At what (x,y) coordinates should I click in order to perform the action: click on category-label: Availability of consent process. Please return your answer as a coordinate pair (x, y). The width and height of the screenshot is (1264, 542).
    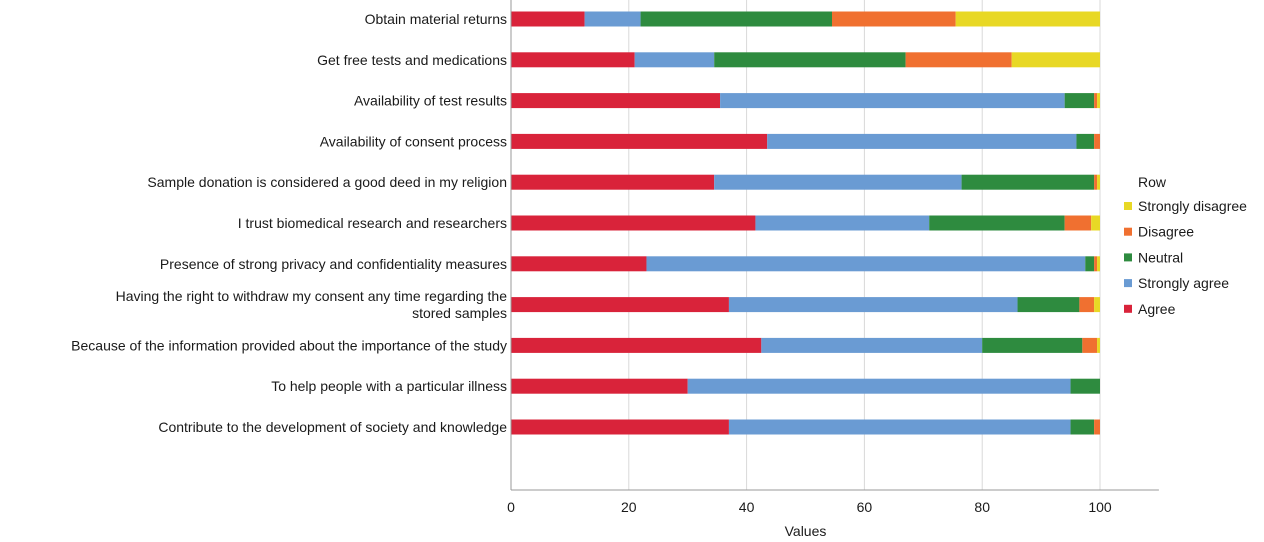
    Looking at the image, I should click on (413, 141).